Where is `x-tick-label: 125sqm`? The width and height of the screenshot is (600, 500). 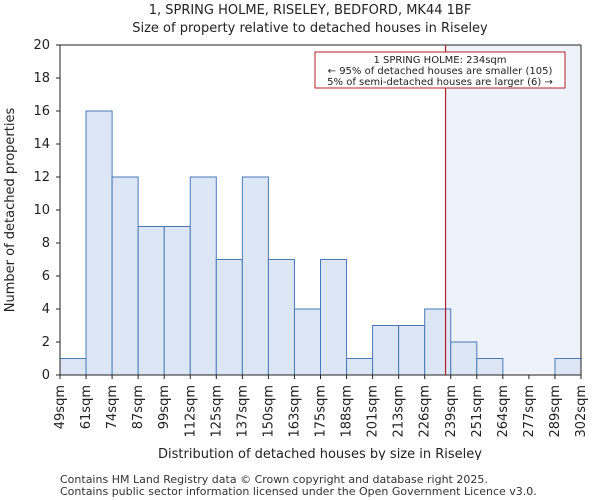 x-tick-label: 125sqm is located at coordinates (216, 411).